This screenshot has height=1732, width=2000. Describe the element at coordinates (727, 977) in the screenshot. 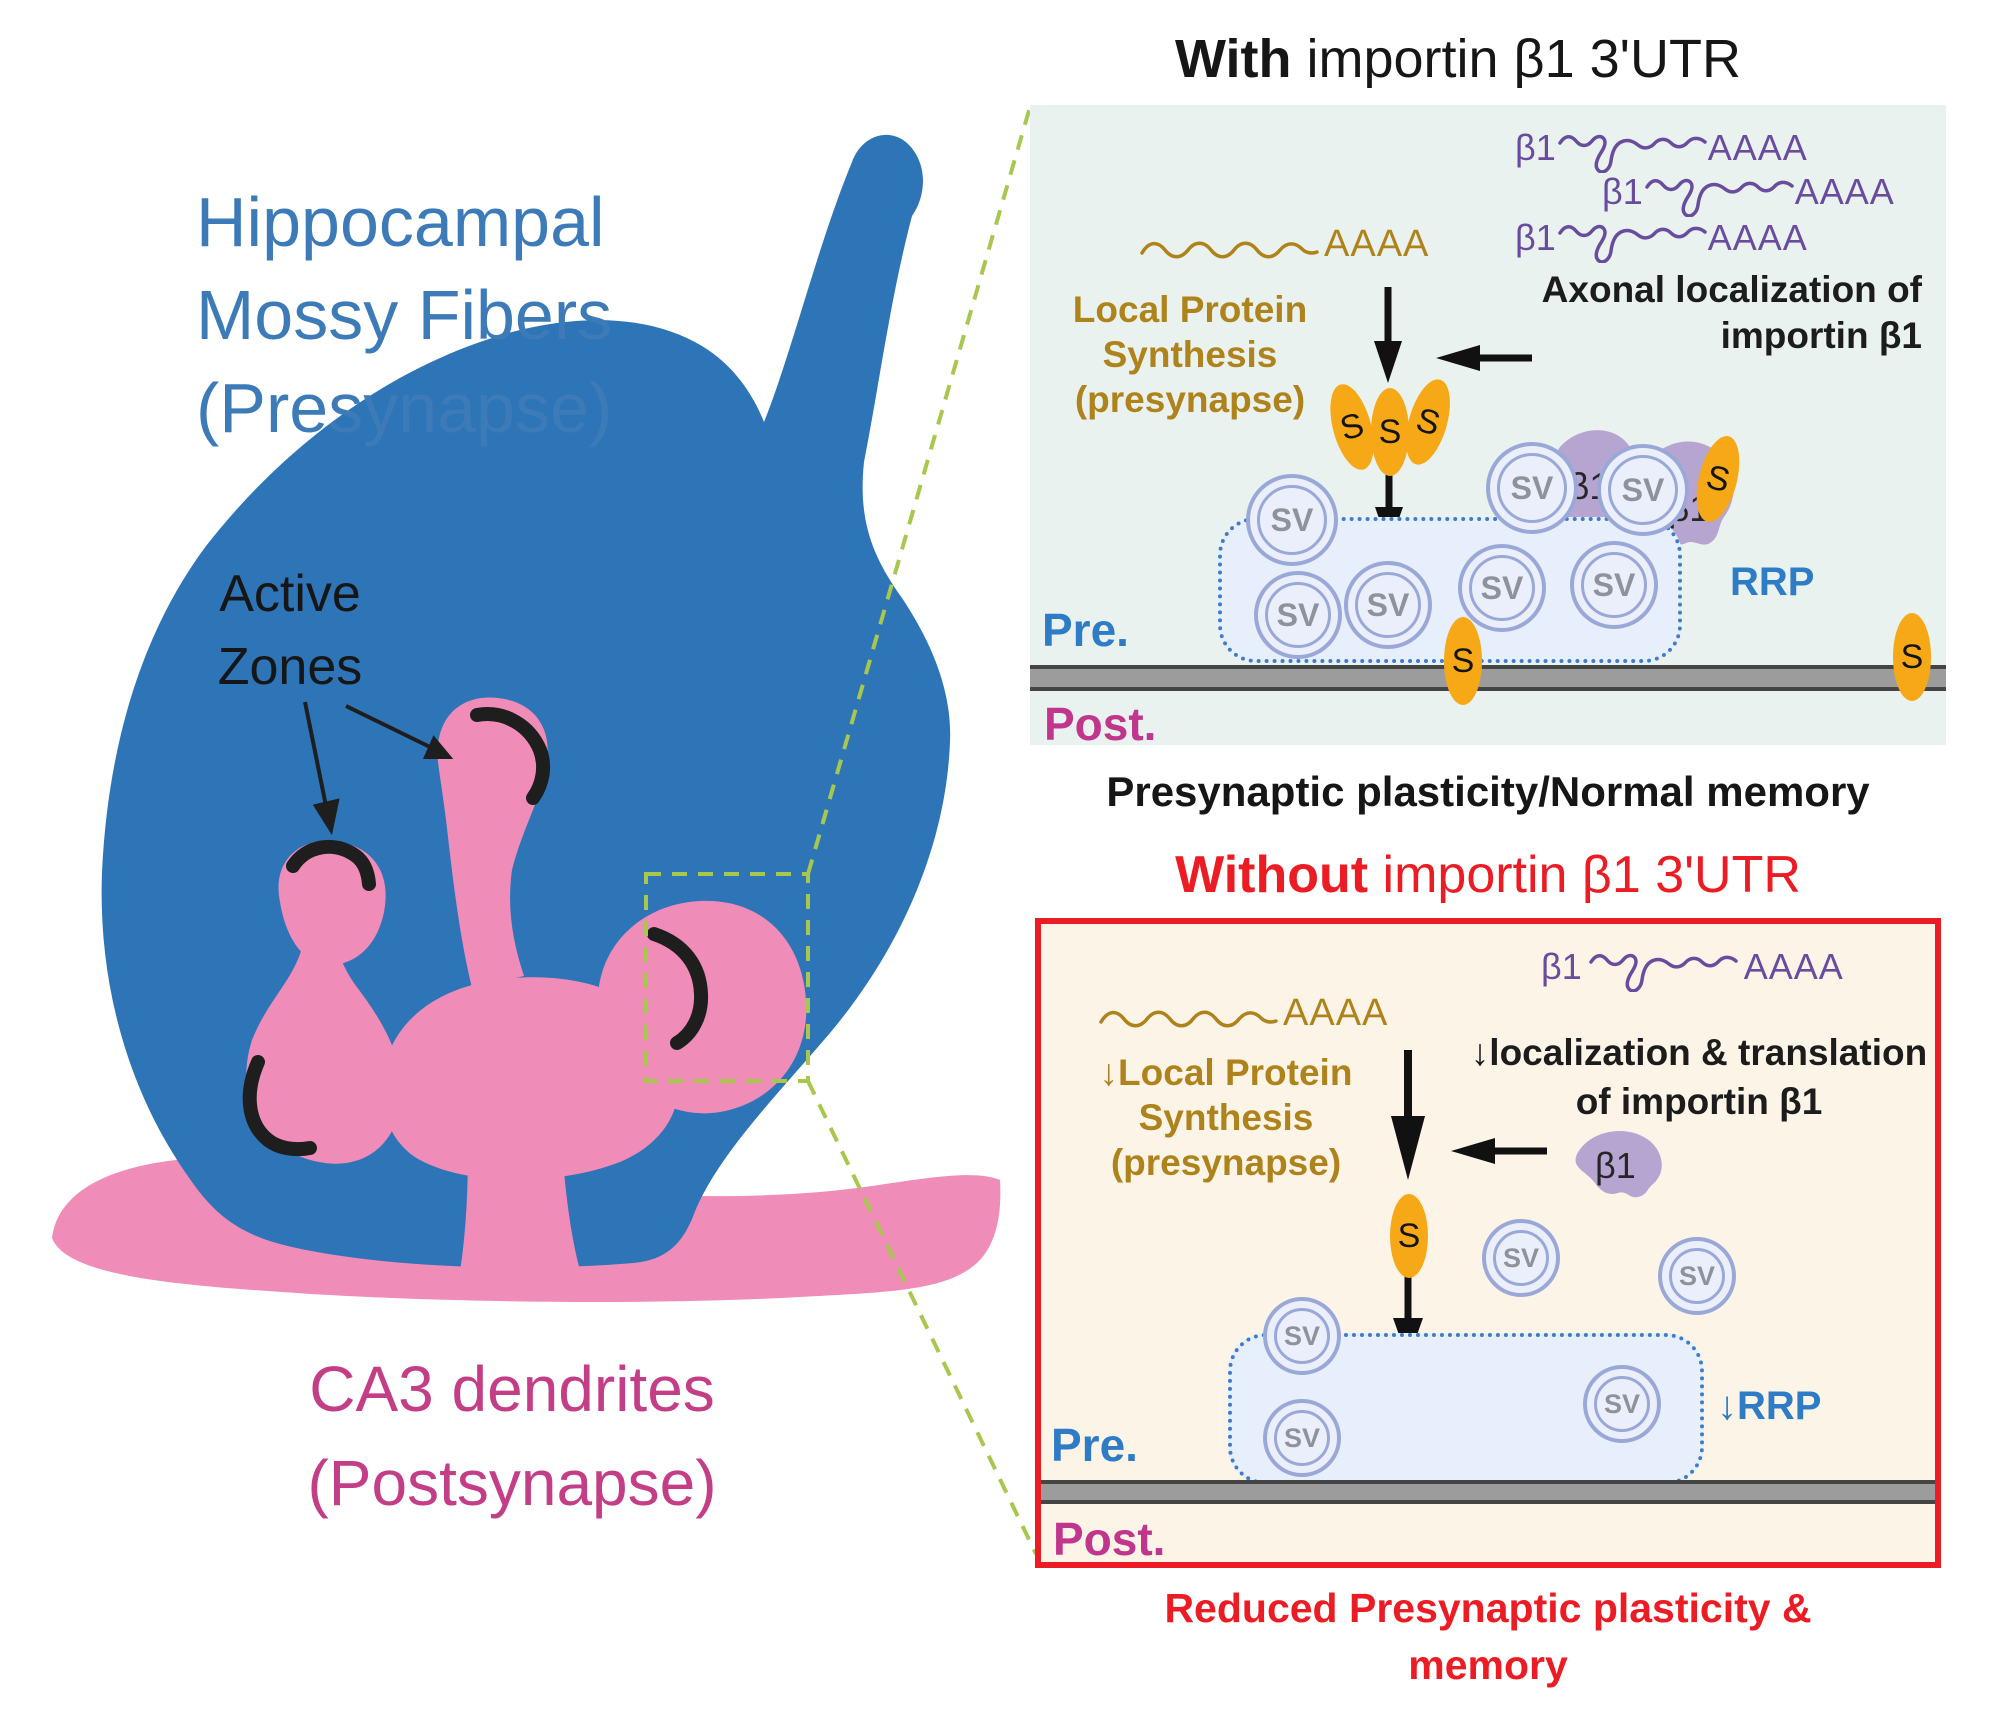

I see `magnified-region-box` at that location.